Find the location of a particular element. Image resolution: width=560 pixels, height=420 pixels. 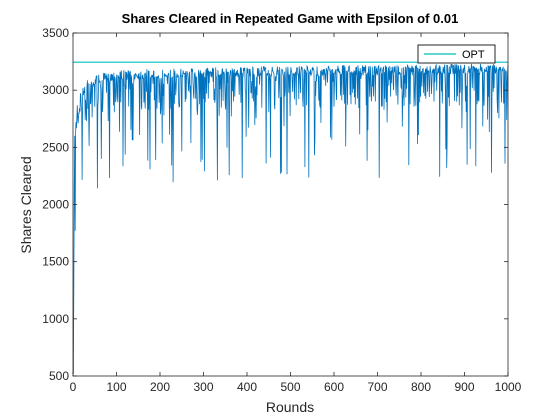

legend: OPT is located at coordinates (456, 54).